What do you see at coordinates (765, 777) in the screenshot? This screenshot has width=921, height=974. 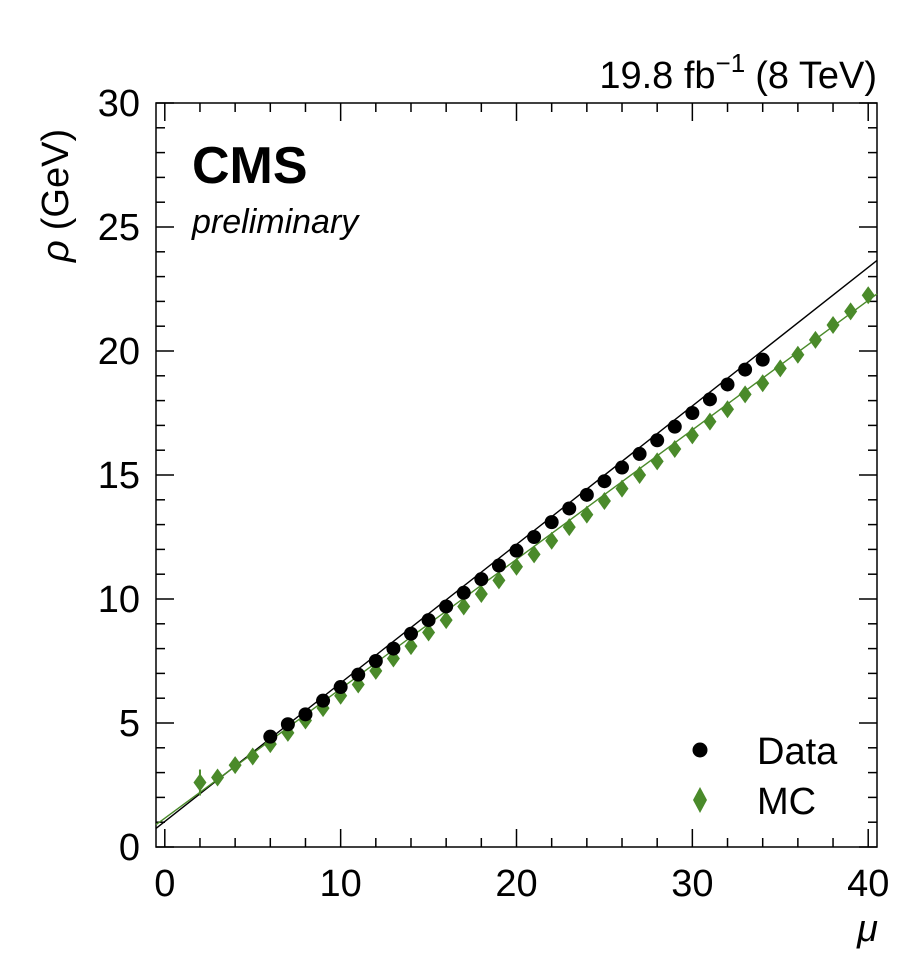 I see `legend: Data MC` at bounding box center [765, 777].